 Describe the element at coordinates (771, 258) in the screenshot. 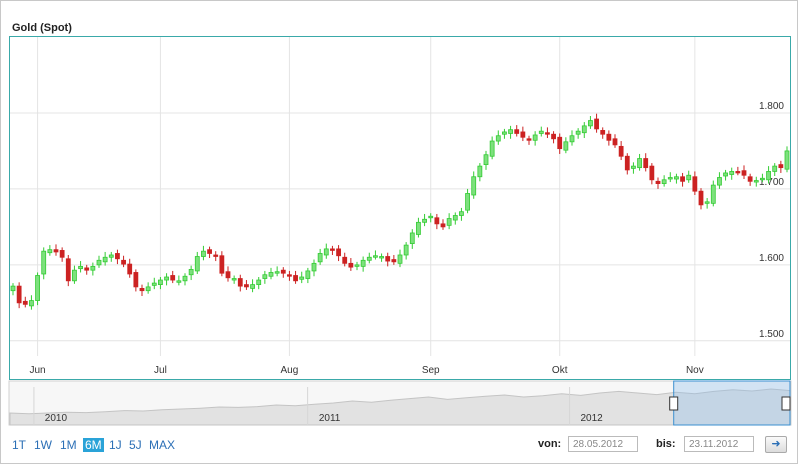

I see `y-tick-label: 1.600` at that location.